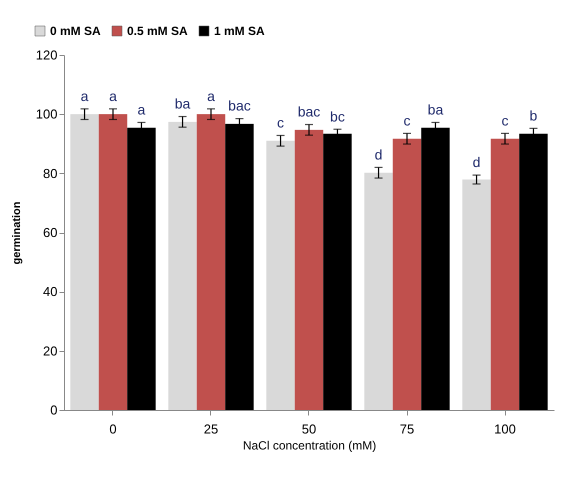  What do you see at coordinates (240, 31) in the screenshot?
I see `legend-label: 1 mM SA` at bounding box center [240, 31].